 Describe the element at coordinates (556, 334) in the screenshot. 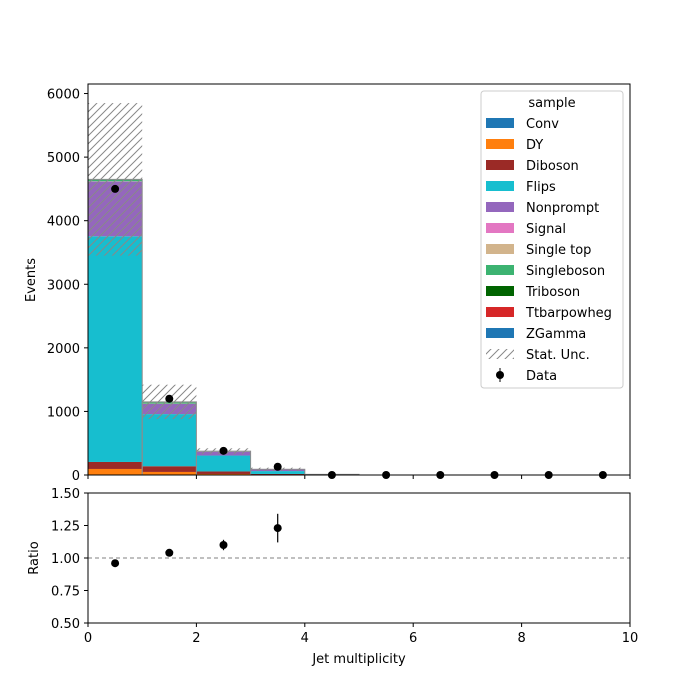

I see `legend-label-zgamma: ZGamma` at that location.